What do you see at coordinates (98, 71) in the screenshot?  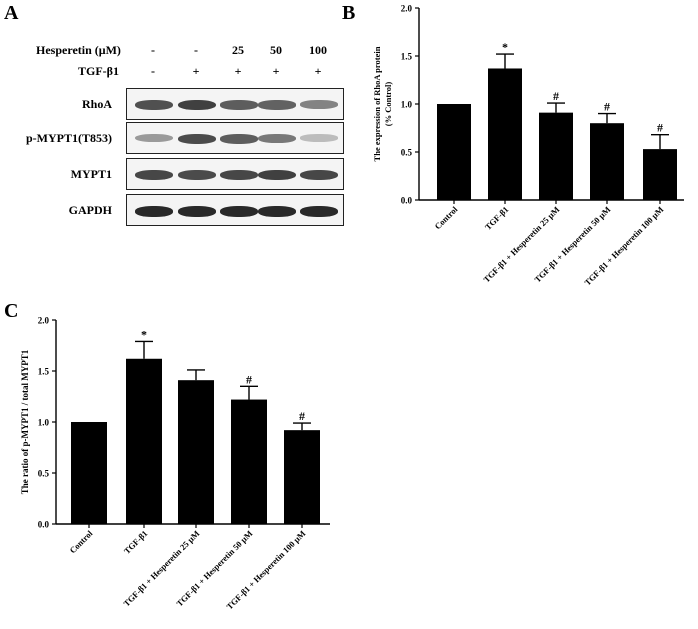 I see `tgf-label: TGF-β1` at bounding box center [98, 71].